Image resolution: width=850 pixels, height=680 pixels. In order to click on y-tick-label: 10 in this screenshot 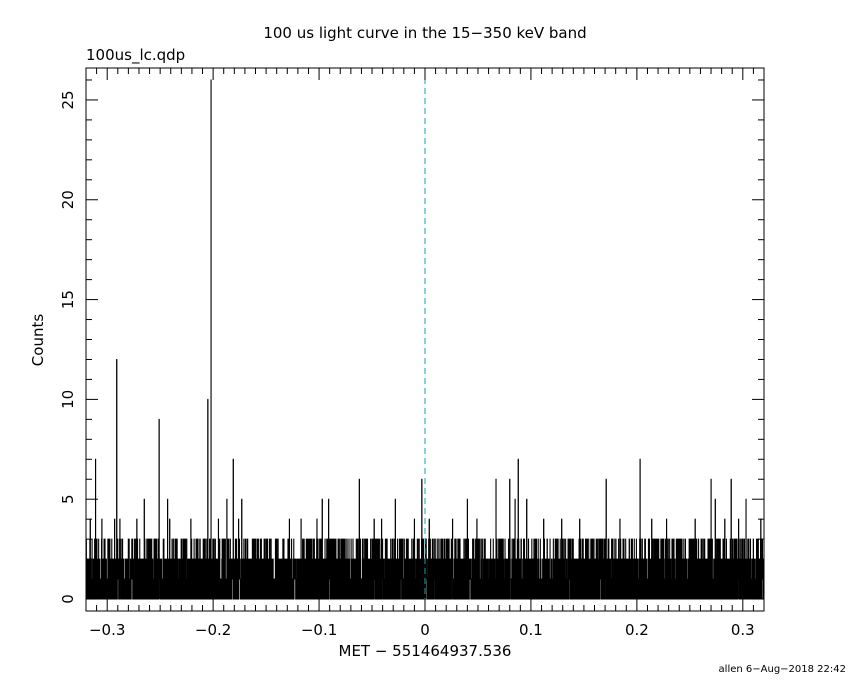, I will do `click(68, 399)`.